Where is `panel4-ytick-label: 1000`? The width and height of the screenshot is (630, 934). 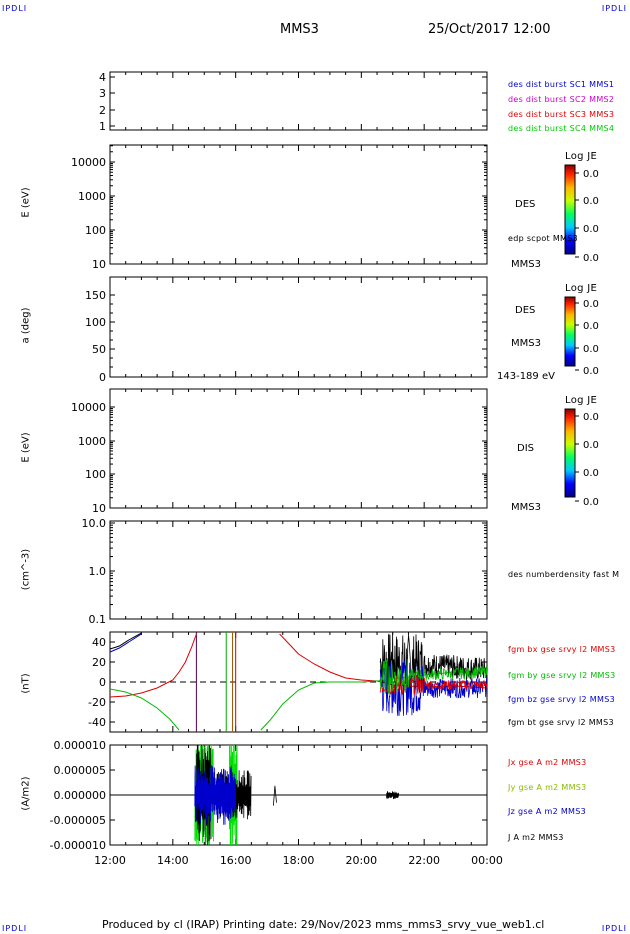
panel4-ytick-label: 1000 is located at coordinates (92, 441).